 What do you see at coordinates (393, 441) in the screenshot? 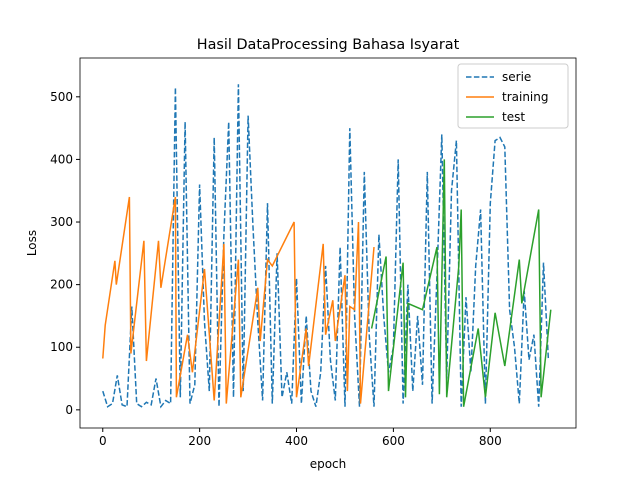
I see `x-tick-label: 600` at bounding box center [393, 441].